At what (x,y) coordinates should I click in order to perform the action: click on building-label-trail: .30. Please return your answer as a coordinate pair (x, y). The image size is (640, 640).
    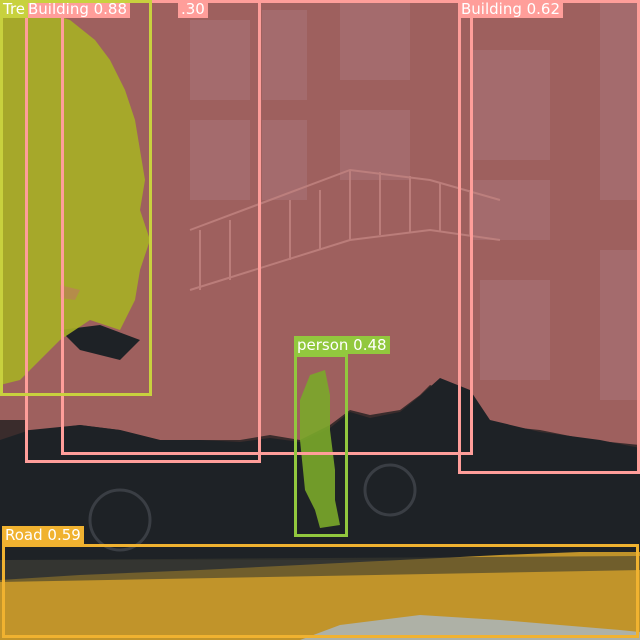
    Looking at the image, I should click on (193, 9).